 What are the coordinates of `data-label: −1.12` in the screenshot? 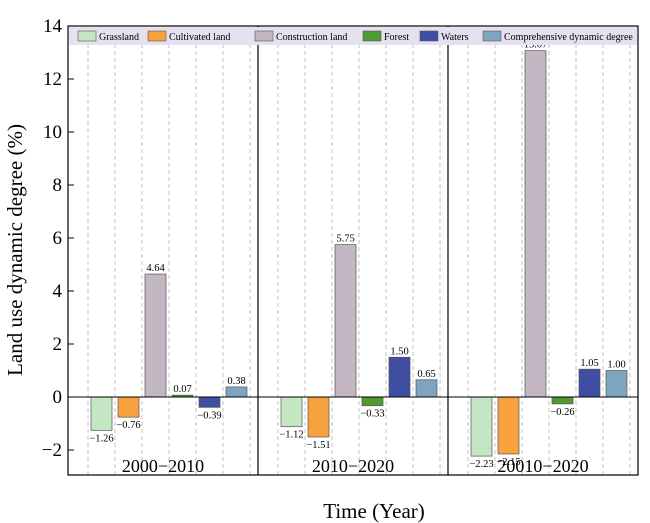 It's located at (291, 435).